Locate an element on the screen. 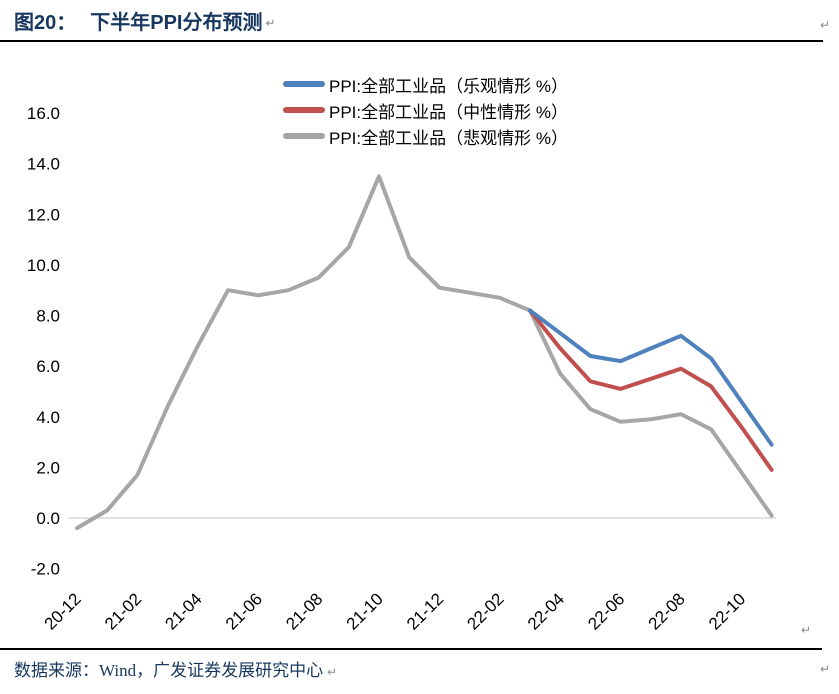 The width and height of the screenshot is (839, 694). svg-text: 21-06 is located at coordinates (244, 611).